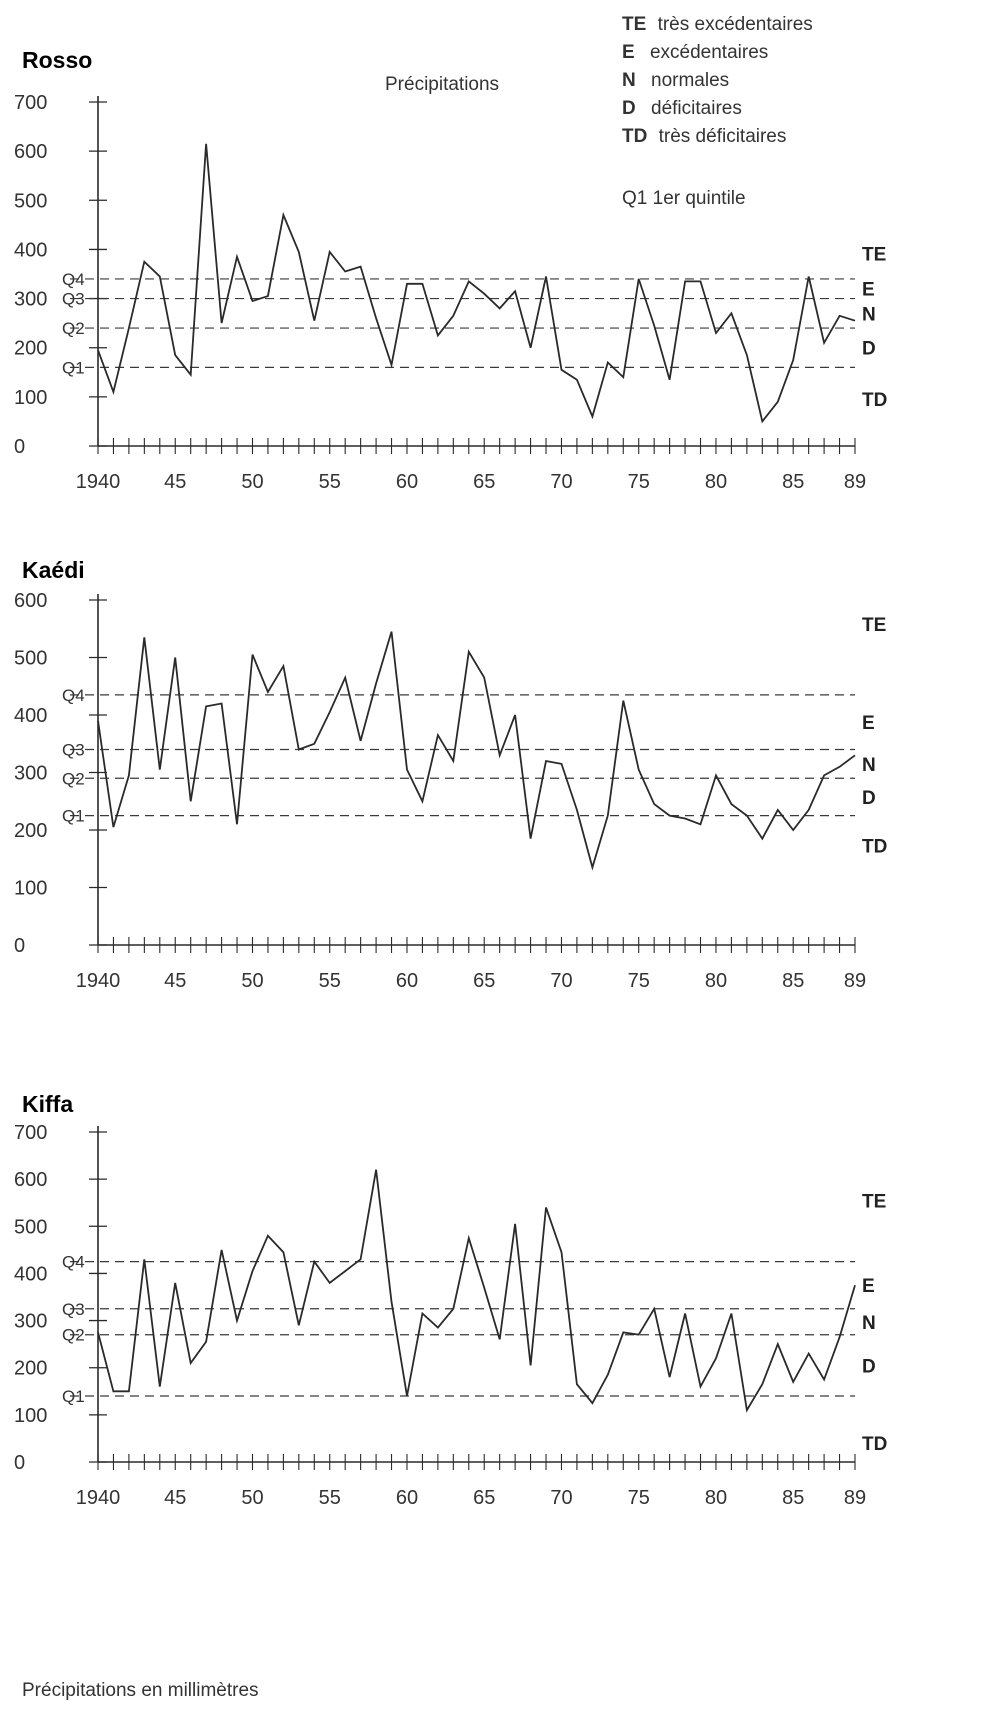 Image resolution: width=988 pixels, height=1720 pixels. I want to click on legend-code-td: TD, so click(634, 136).